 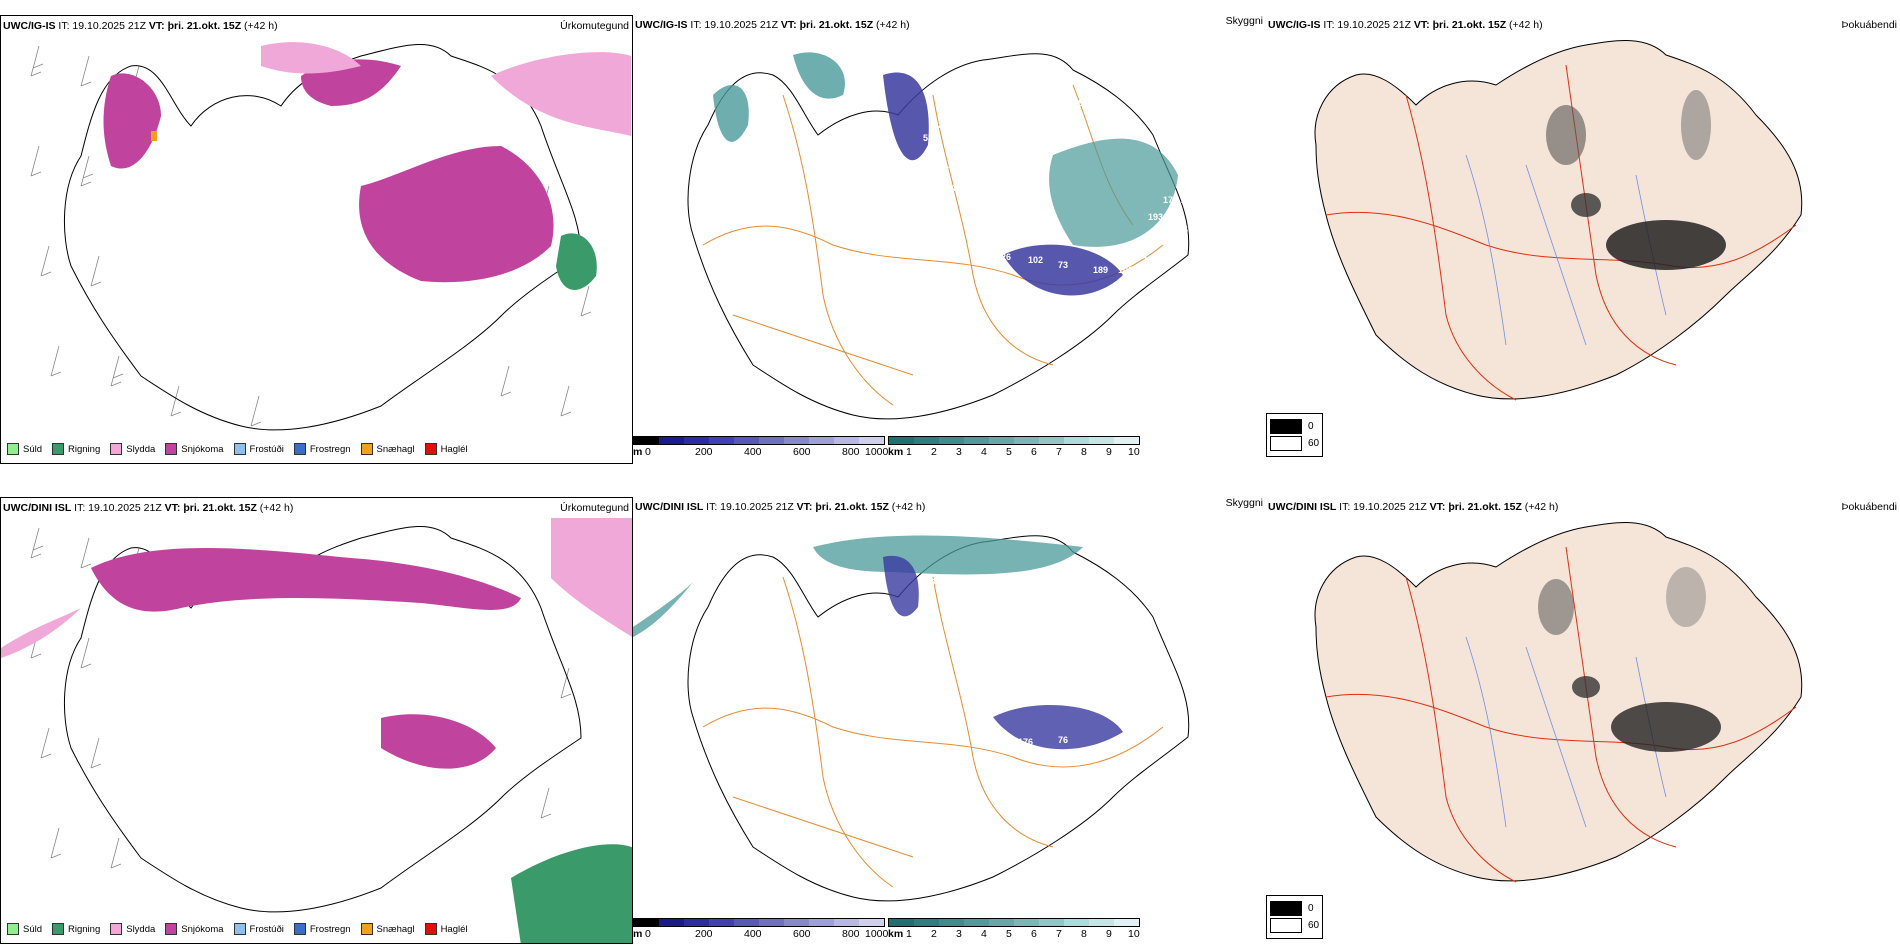 I want to click on ceiling-label: 126, so click(x=1004, y=257).